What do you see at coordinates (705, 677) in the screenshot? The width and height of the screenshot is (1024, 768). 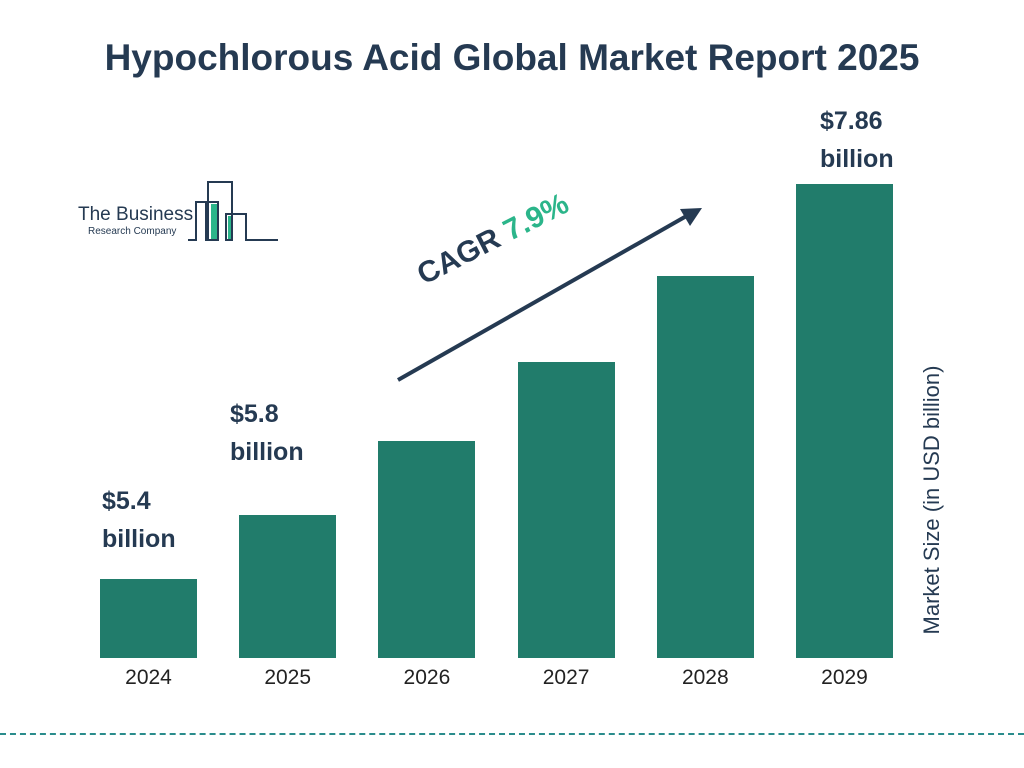 I see `x-tick-label: 2028` at bounding box center [705, 677].